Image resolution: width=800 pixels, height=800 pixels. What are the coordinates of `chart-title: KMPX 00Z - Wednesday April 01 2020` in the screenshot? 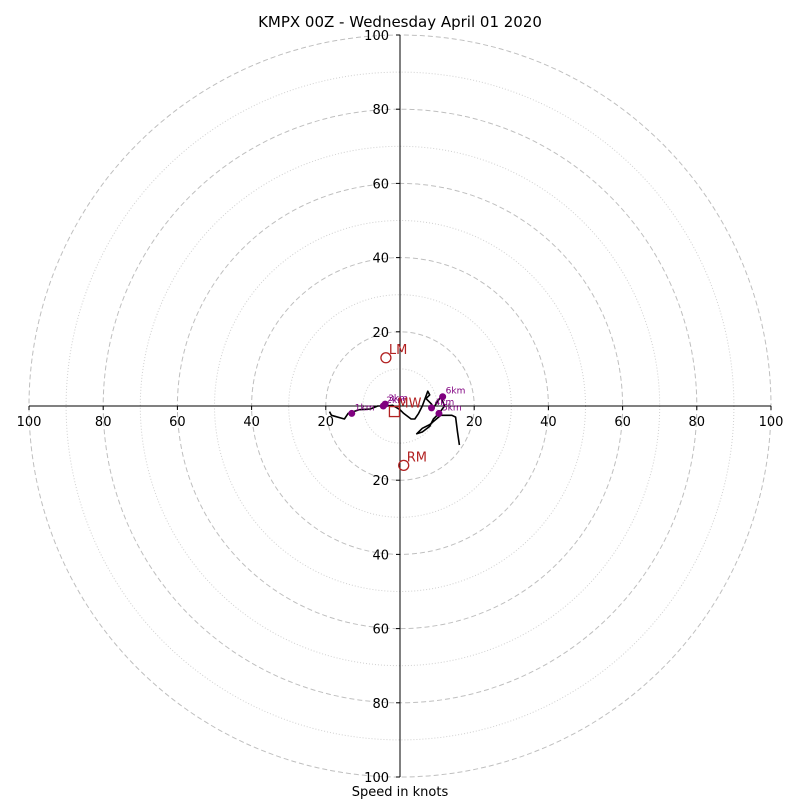 It's located at (400, 22).